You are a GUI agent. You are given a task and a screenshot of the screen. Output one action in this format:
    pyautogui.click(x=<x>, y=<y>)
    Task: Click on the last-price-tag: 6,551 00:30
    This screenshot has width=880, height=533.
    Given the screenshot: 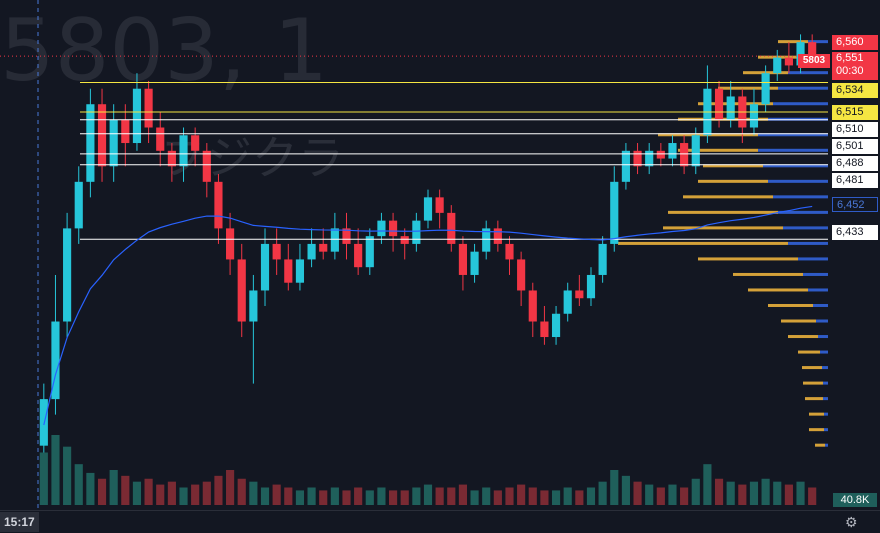 What is the action you would take?
    pyautogui.click(x=855, y=66)
    